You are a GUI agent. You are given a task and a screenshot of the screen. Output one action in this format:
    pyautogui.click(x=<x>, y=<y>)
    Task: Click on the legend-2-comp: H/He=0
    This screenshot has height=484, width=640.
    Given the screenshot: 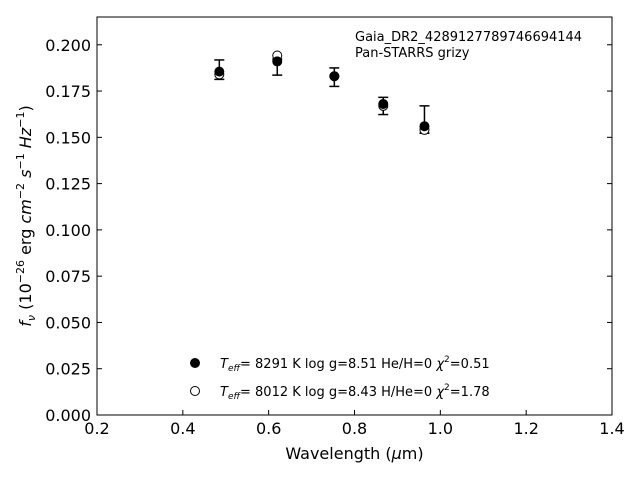 What is the action you would take?
    pyautogui.click(x=406, y=392)
    